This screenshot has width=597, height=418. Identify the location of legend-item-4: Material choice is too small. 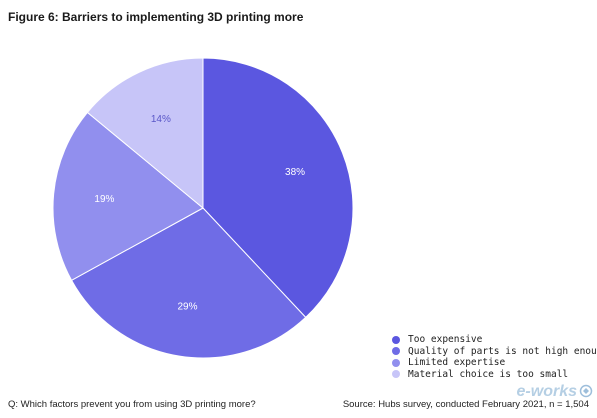
(494, 375).